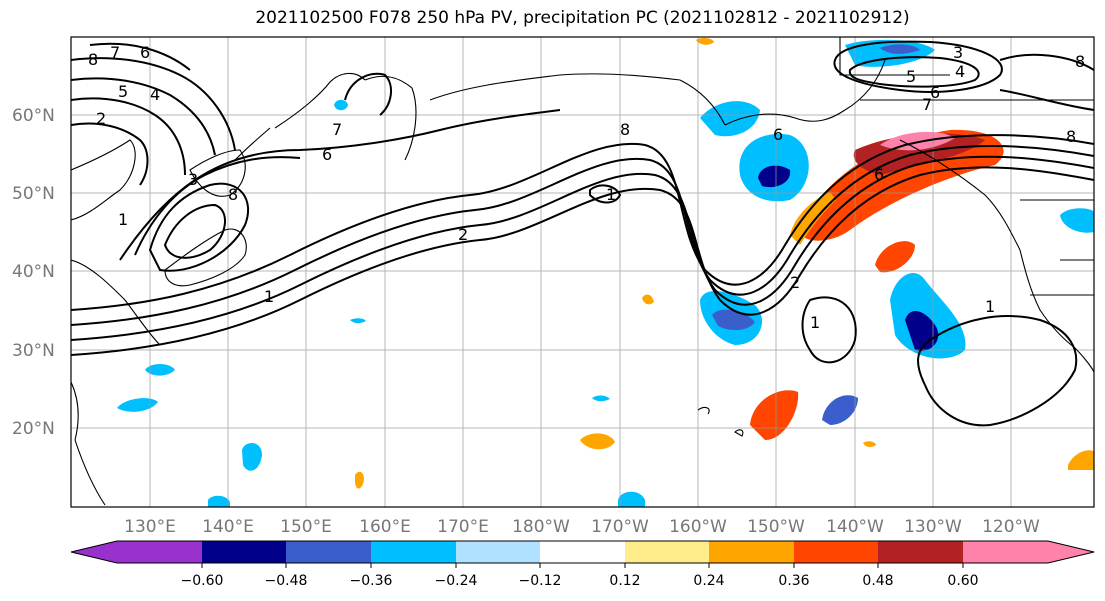  I want to click on colorbar-extend-right, so click(1071, 552).